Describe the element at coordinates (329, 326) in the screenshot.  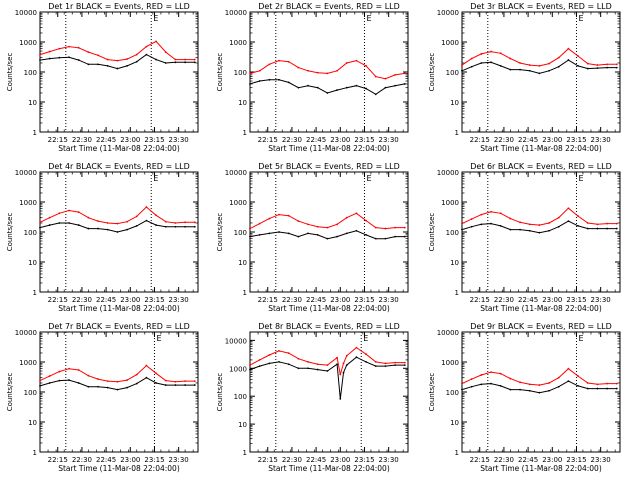
I see `panel-title: Det 8r BLACK = Events, RED = LLD` at that location.